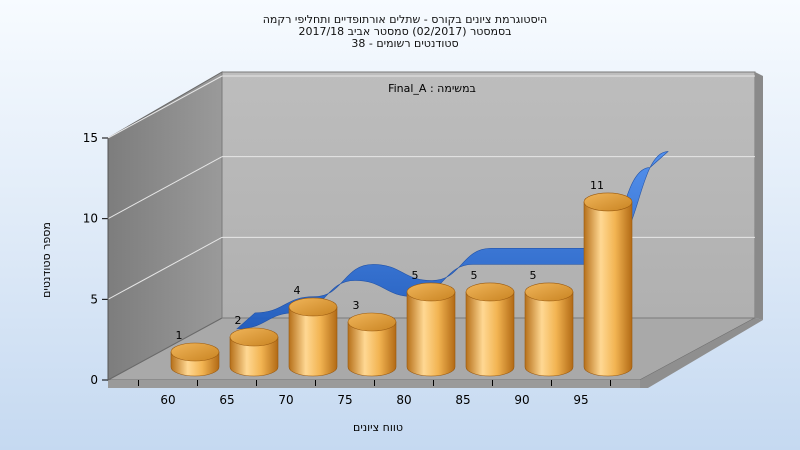 The width and height of the screenshot is (800, 450). What do you see at coordinates (96, 259) in the screenshot?
I see `y-ticks-layer: 0 5 10 15` at bounding box center [96, 259].